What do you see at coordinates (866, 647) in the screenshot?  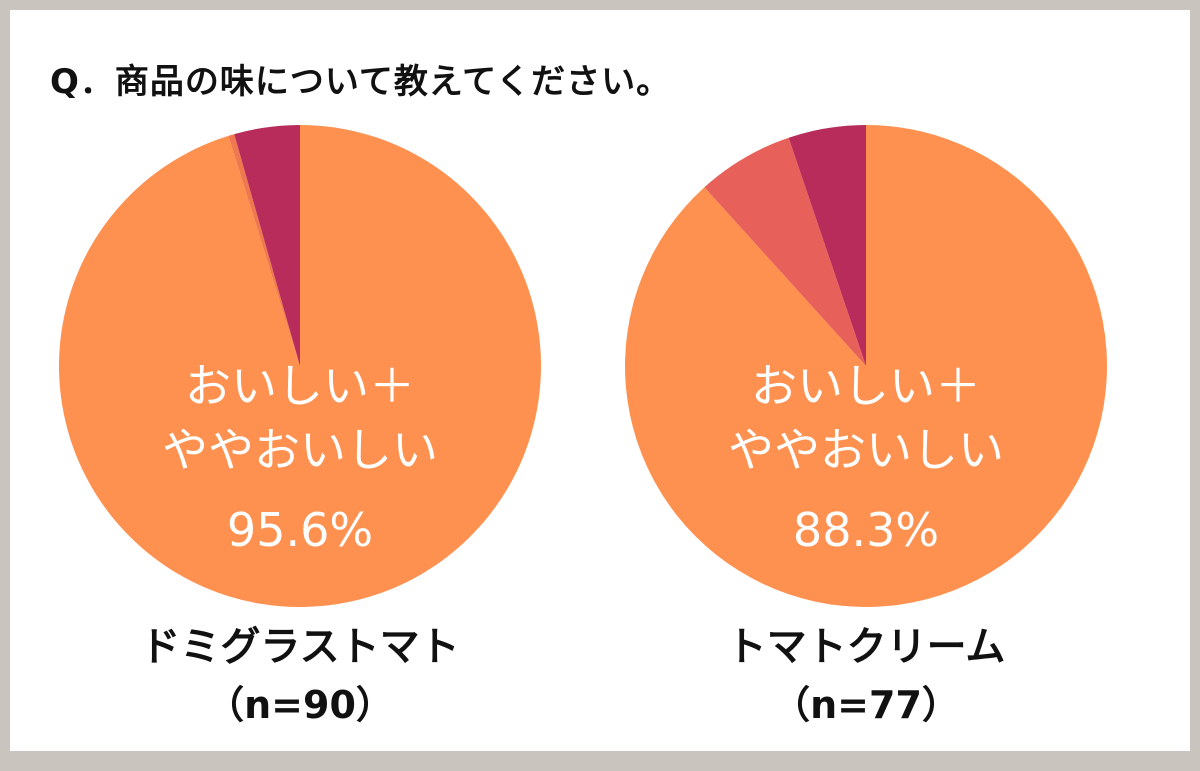 I see `pie-name-tomato-cream: トマトクリーム` at bounding box center [866, 647].